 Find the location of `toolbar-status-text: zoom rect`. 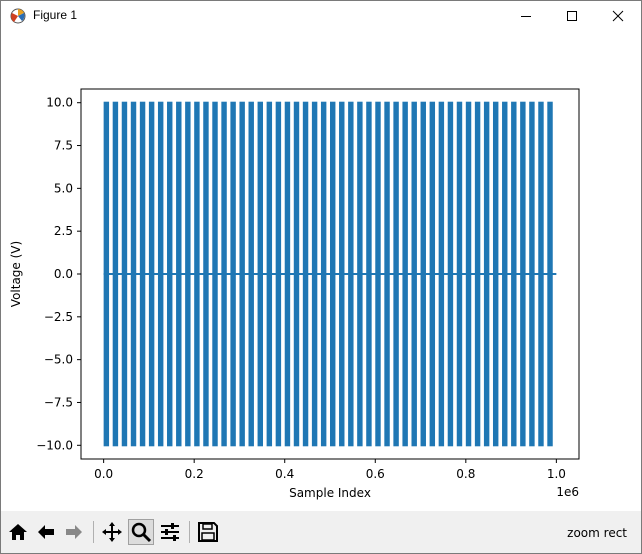

toolbar-status-text: zoom rect is located at coordinates (597, 533).